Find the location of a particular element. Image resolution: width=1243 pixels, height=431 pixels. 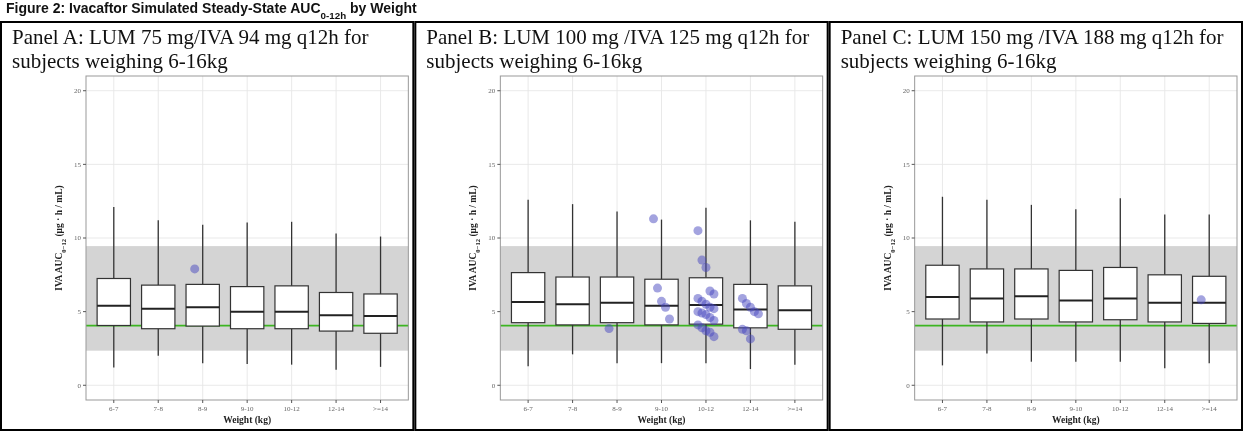

chart-title: Panel A: LUM 75 mg/IVA 94 mg q12h for subjects weighing 6-16kg is located at coordinates (190, 49).